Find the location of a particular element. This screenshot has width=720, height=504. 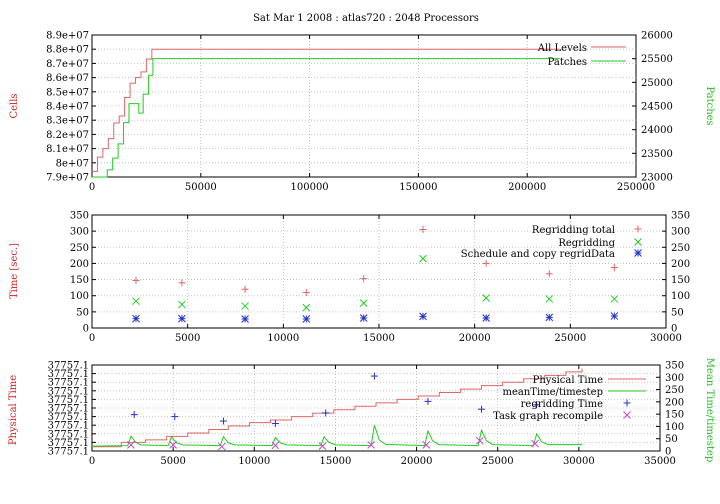

x-tick-label: 50000 is located at coordinates (201, 187).